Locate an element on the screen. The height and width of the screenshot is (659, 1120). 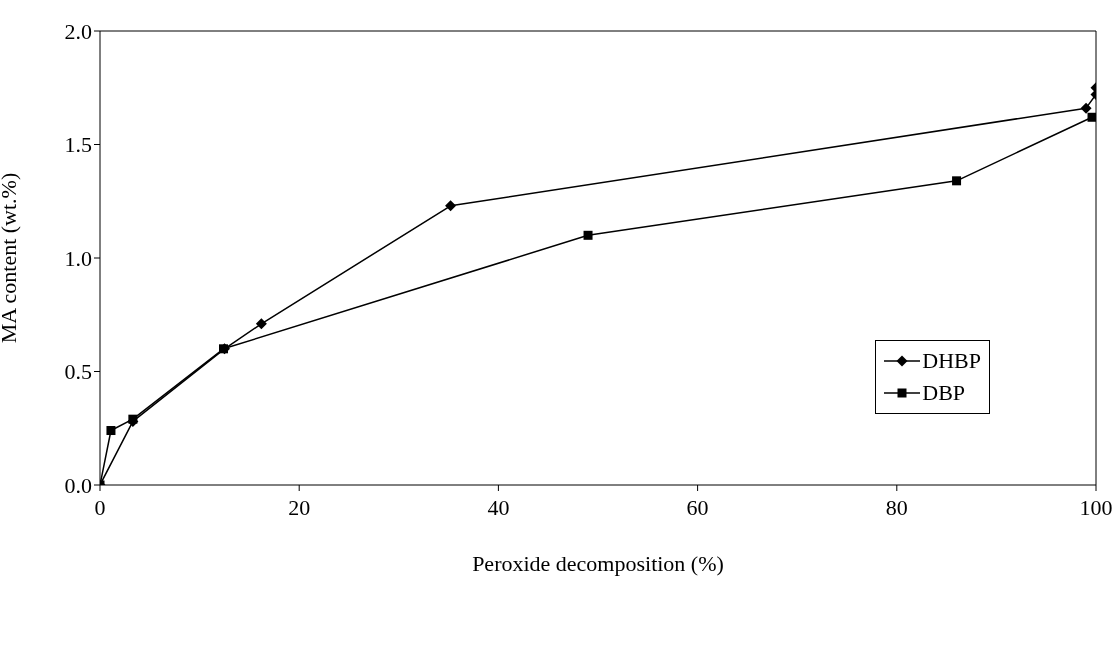
y-axis-title: MA content (wt.%) is located at coordinates (10, 258).